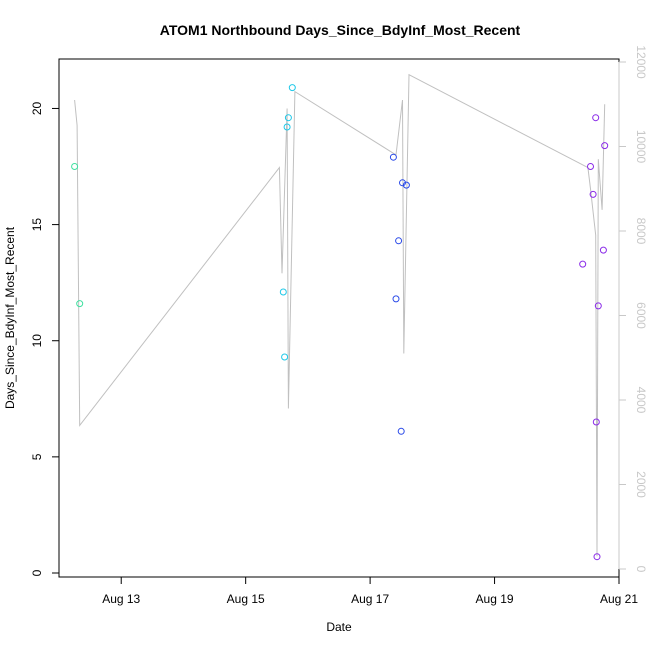 This screenshot has width=650, height=650. I want to click on x-tick-label: Aug 19, so click(495, 599).